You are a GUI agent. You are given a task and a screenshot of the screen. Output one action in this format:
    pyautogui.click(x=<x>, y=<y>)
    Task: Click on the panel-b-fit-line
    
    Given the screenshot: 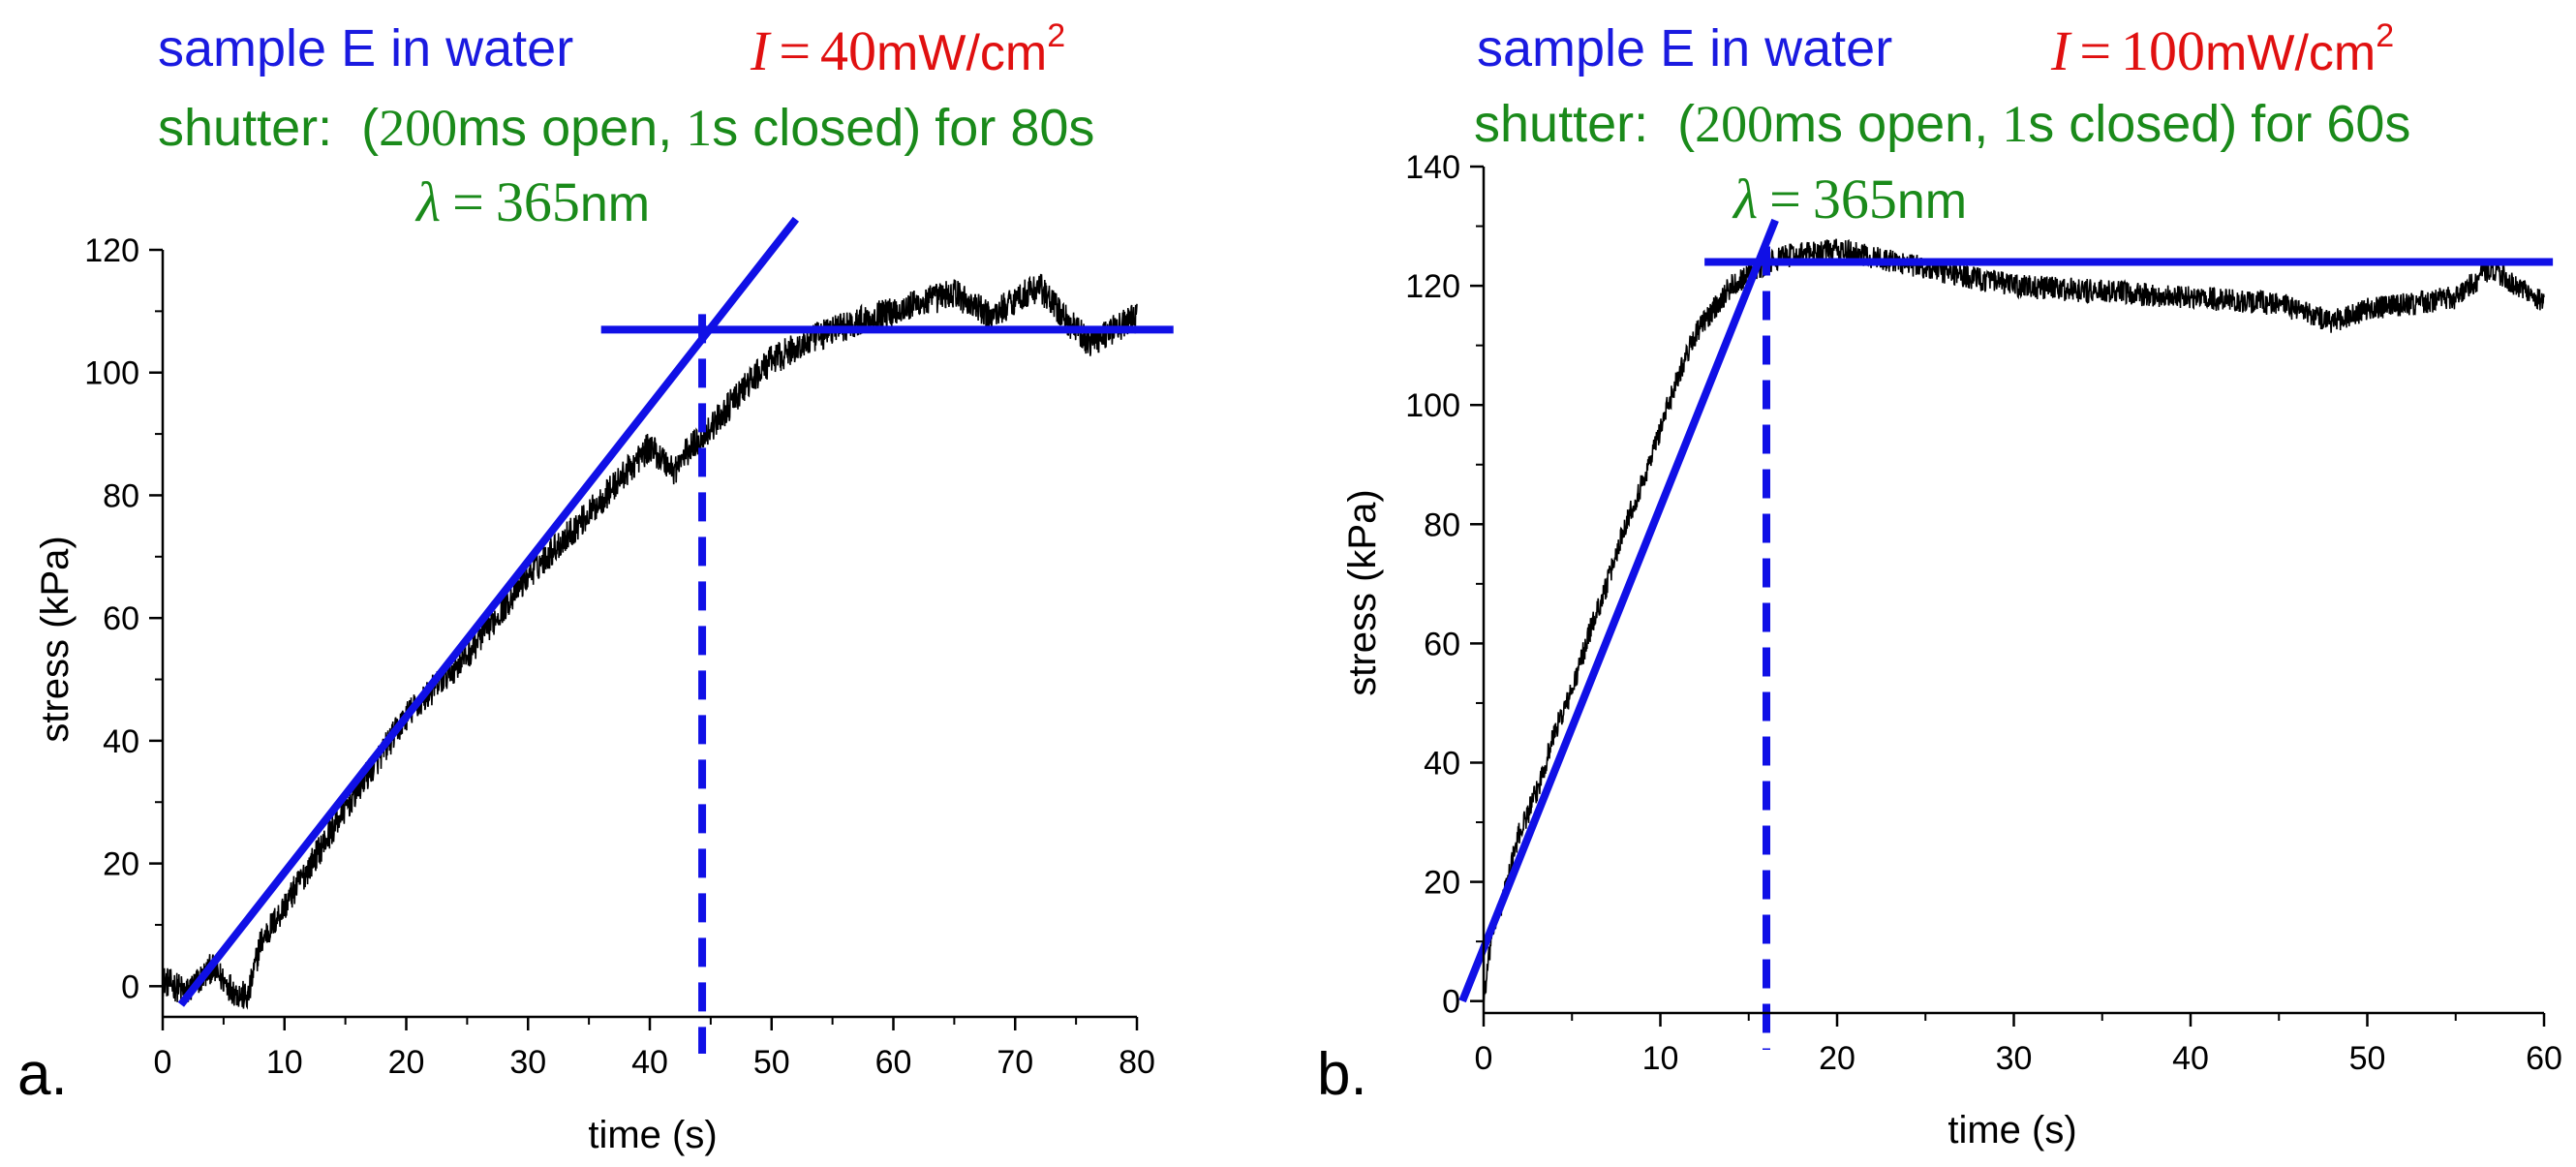 What is the action you would take?
    pyautogui.click(x=1618, y=610)
    